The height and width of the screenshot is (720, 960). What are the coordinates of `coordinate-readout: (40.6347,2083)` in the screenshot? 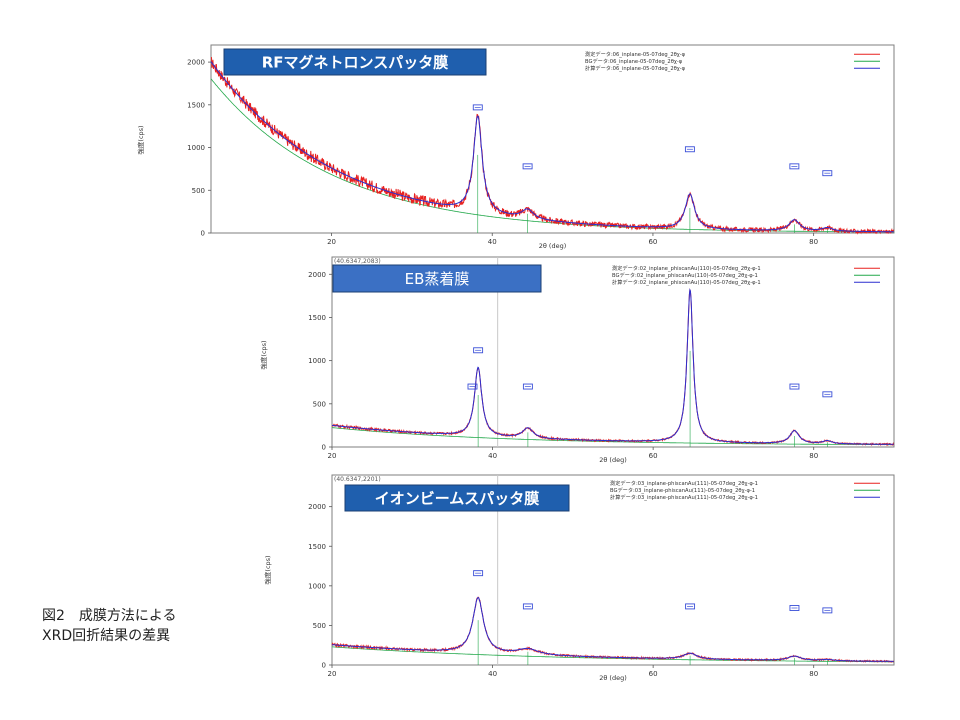 It's located at (357, 261).